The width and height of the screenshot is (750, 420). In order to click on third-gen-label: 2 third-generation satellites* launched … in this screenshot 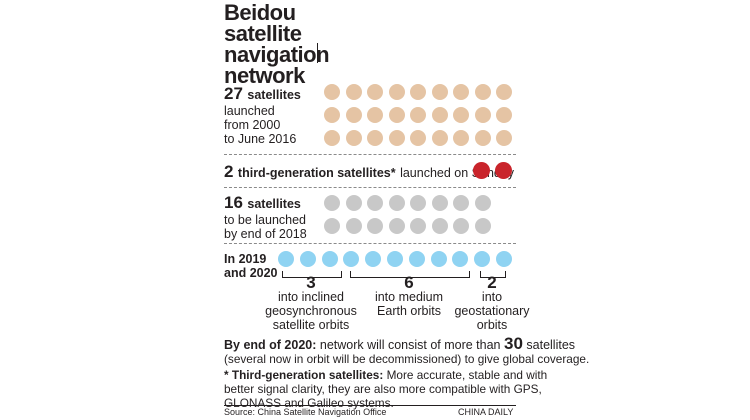, I will do `click(369, 172)`.